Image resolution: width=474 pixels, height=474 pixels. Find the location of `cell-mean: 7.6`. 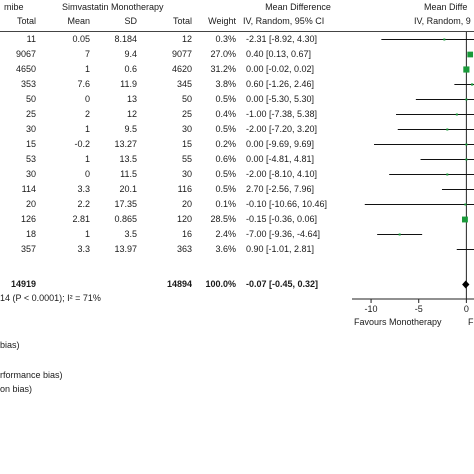

cell-mean: 7.6 is located at coordinates (83, 84).